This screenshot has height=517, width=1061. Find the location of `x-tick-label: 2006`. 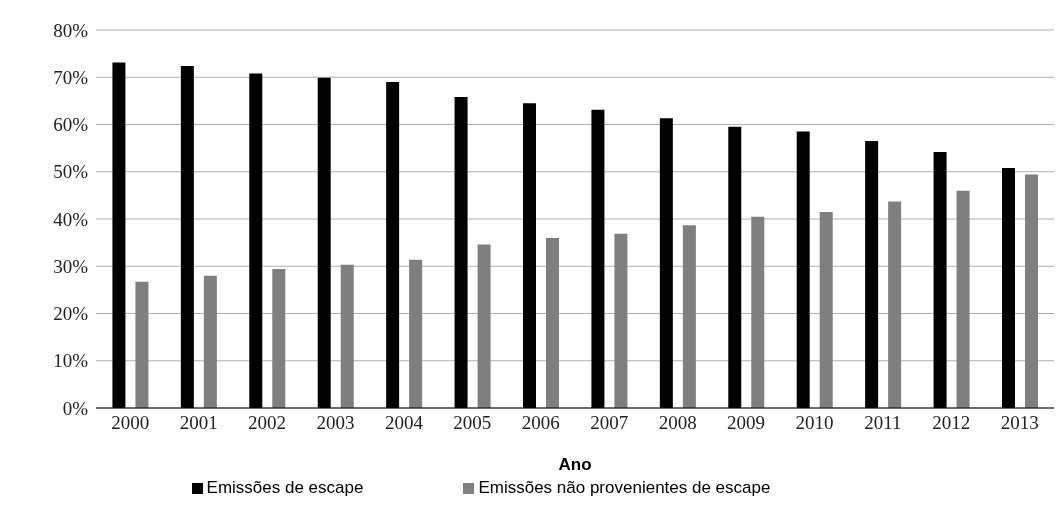

x-tick-label: 2006 is located at coordinates (540, 423).